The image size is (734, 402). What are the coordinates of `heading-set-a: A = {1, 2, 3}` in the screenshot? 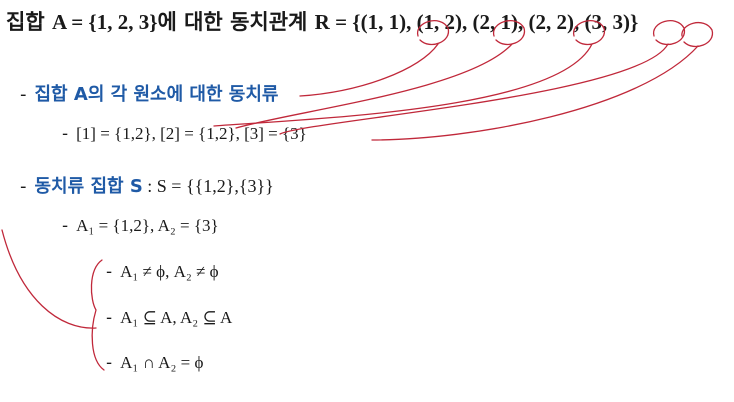 It's located at (105, 22).